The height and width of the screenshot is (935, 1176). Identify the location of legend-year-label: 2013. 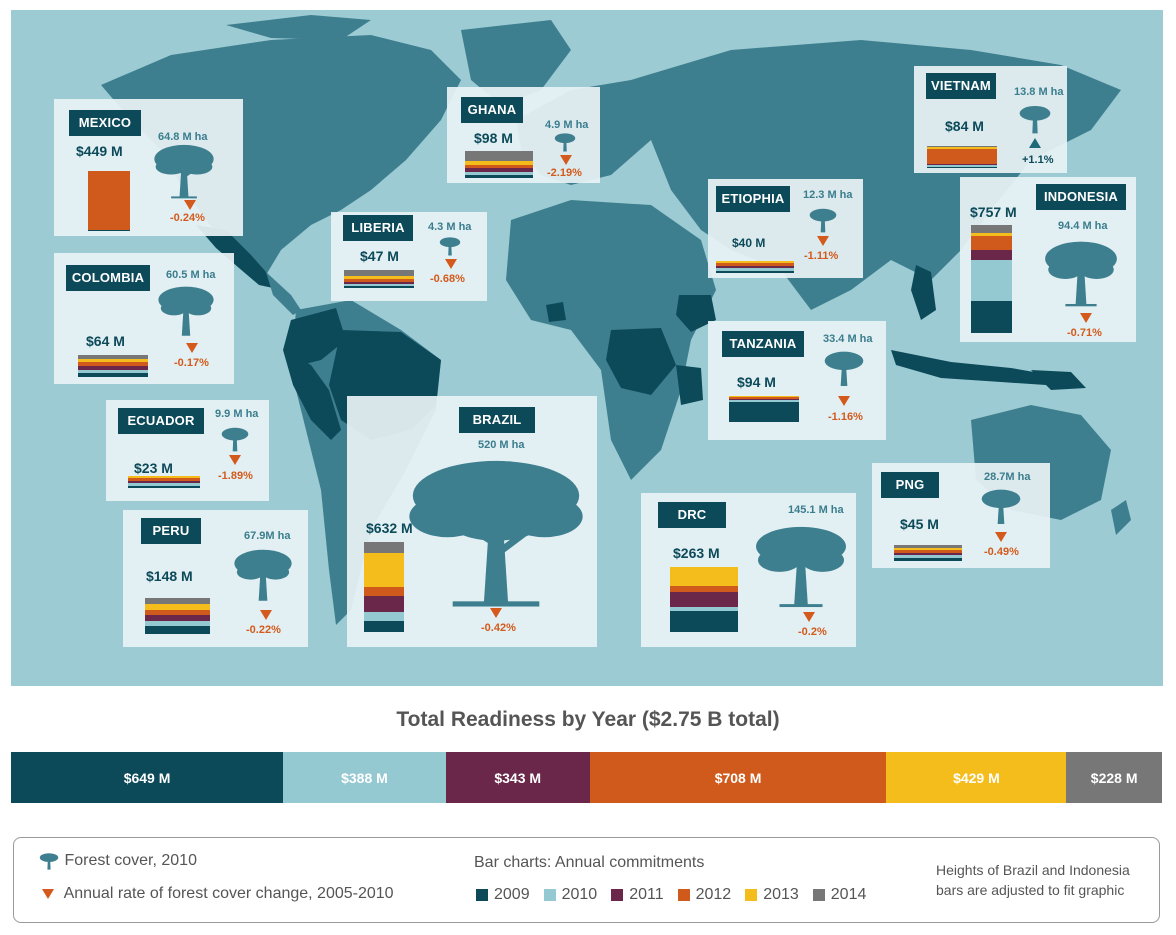
(781, 894).